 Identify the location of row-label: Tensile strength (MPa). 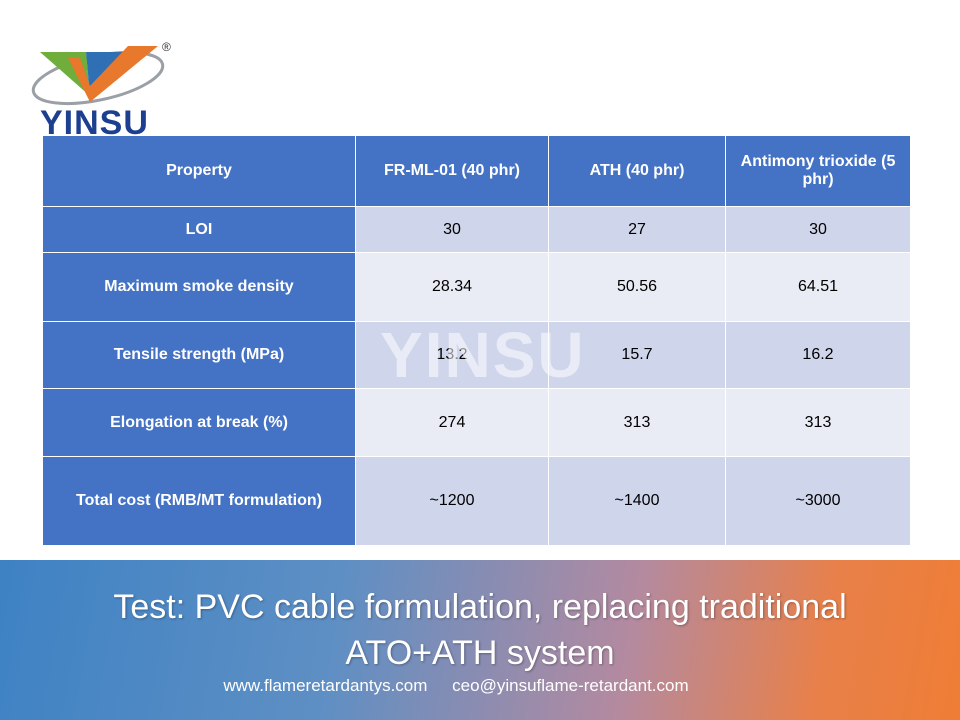
(199, 355).